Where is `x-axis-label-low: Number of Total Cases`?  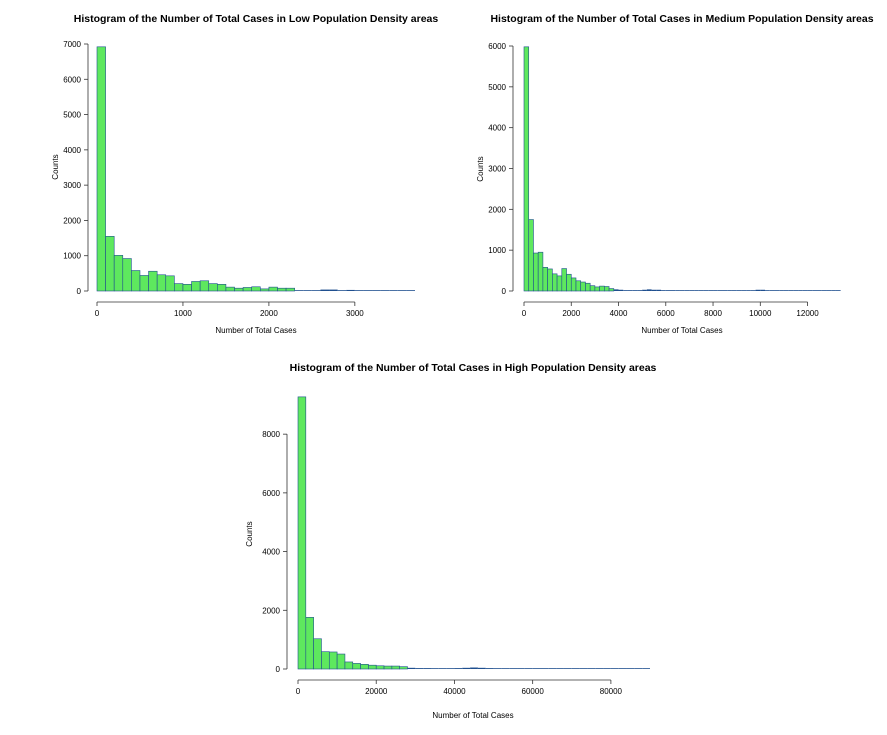
x-axis-label-low: Number of Total Cases is located at coordinates (255, 330).